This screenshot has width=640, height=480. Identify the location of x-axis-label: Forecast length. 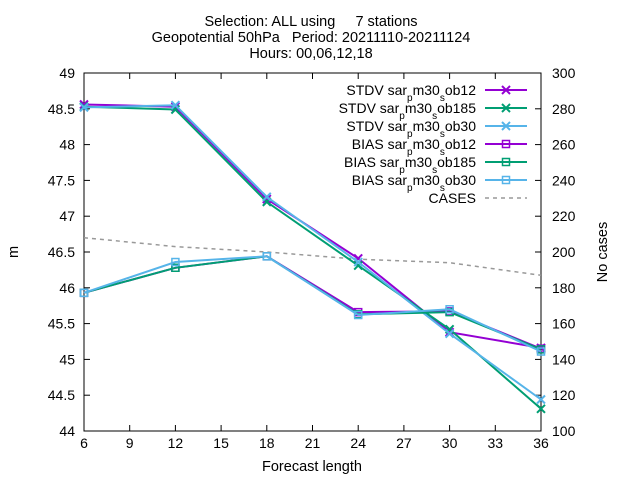
(312, 467).